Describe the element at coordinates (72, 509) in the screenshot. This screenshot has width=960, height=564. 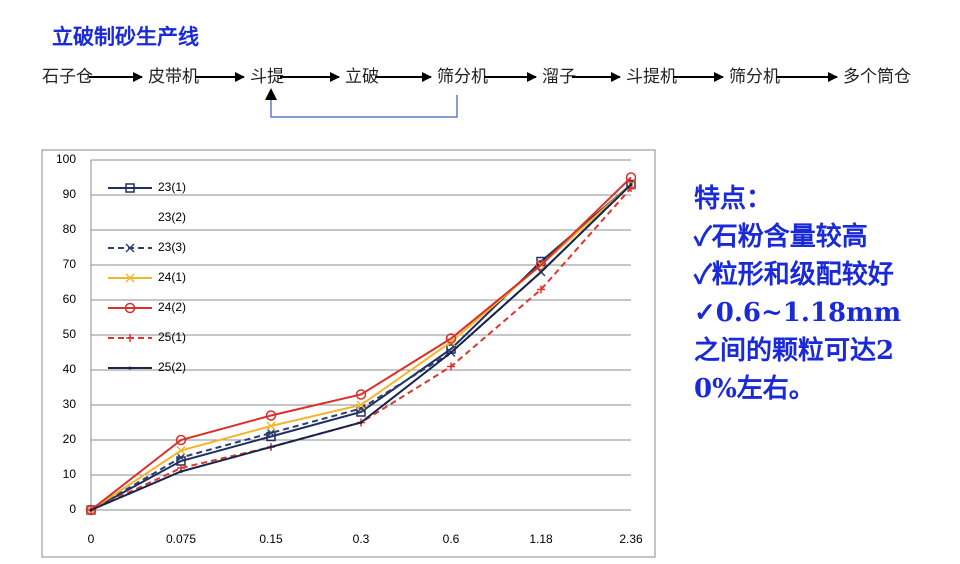
I see `y-tick-label: 0` at that location.